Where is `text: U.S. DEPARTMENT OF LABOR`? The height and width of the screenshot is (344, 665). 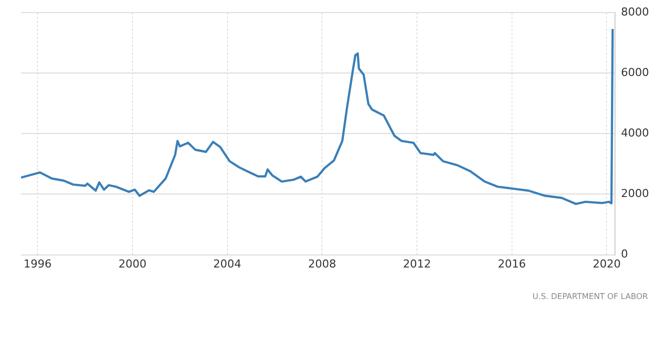 text: U.S. DEPARTMENT OF LABOR is located at coordinates (590, 297).